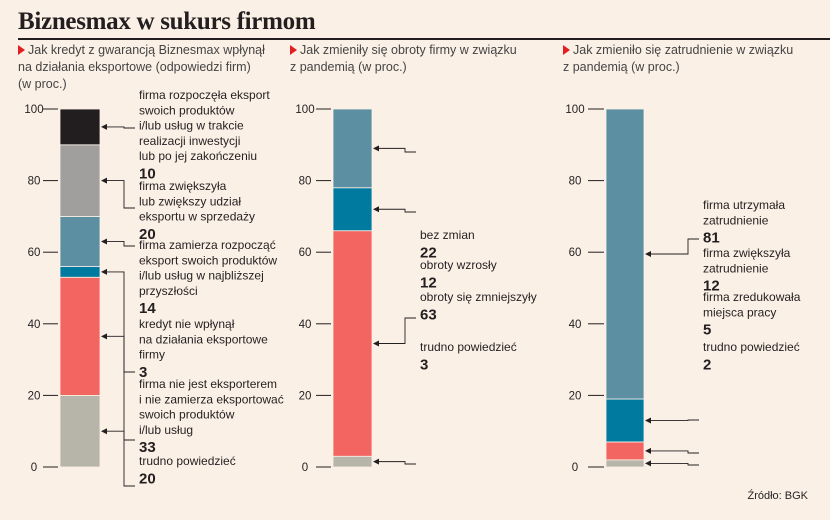 This screenshot has width=830, height=520. What do you see at coordinates (208, 384) in the screenshot?
I see `segment-label: firma nie jest eksporterem` at bounding box center [208, 384].